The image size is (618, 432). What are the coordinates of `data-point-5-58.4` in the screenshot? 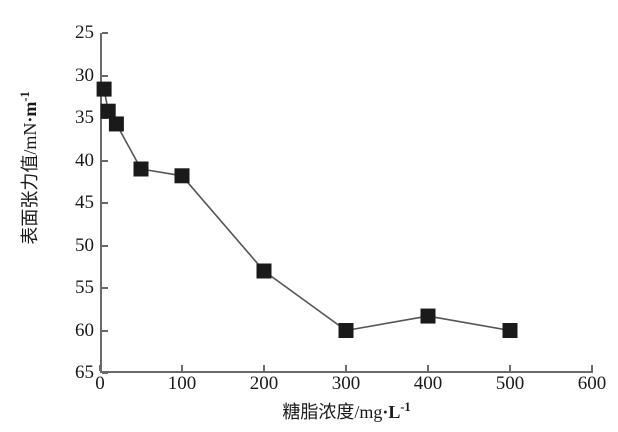 It's located at (104, 89).